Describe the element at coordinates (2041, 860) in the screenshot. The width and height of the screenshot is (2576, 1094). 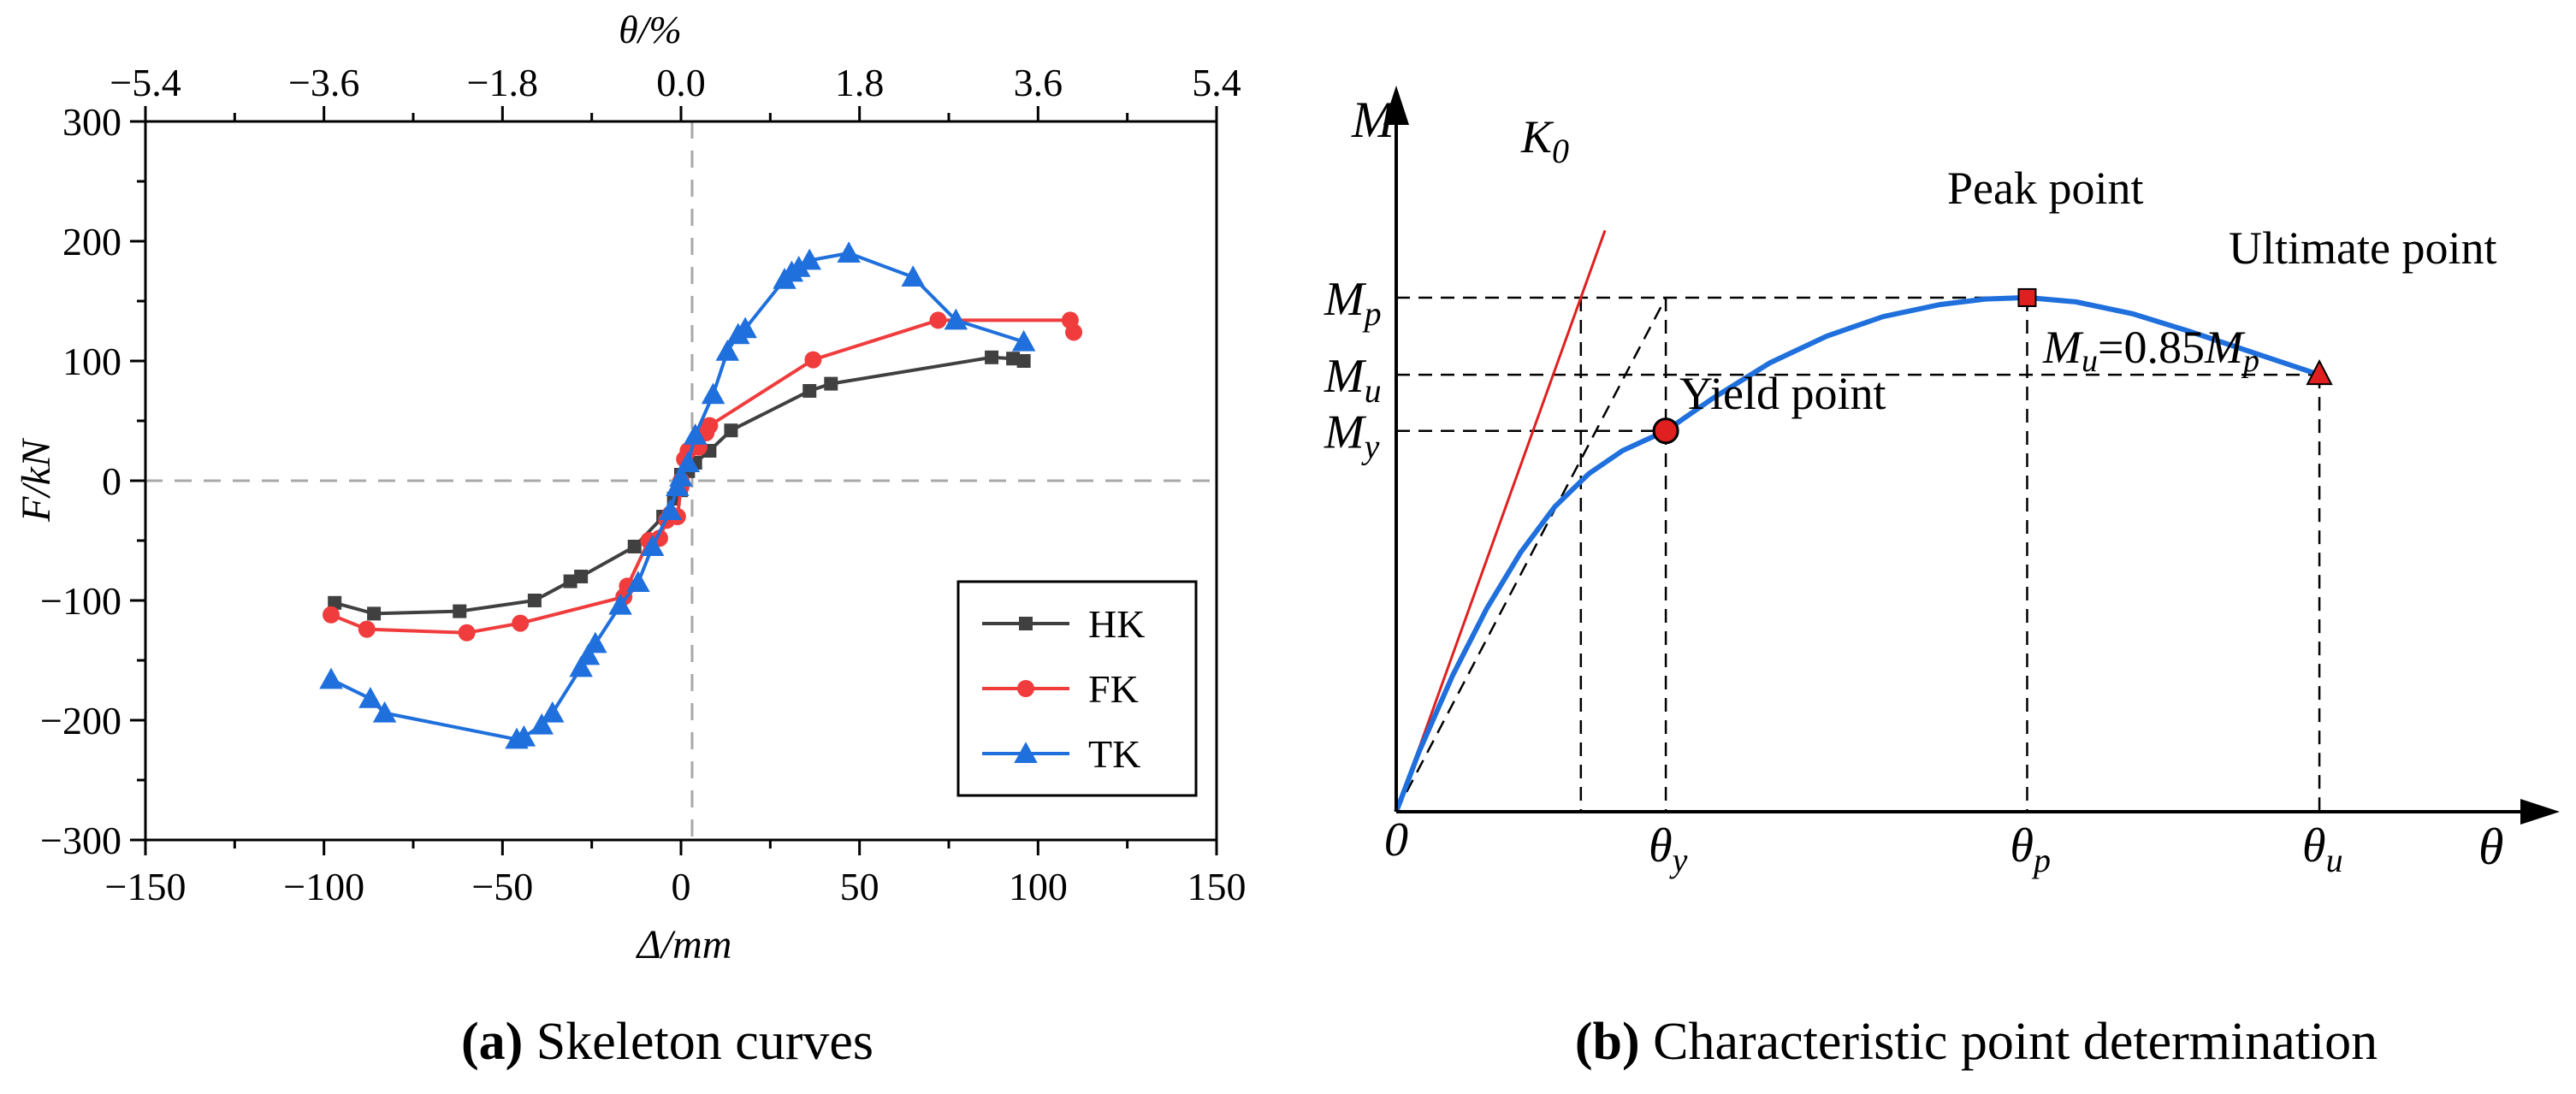
I see `x-label-sub: p` at that location.